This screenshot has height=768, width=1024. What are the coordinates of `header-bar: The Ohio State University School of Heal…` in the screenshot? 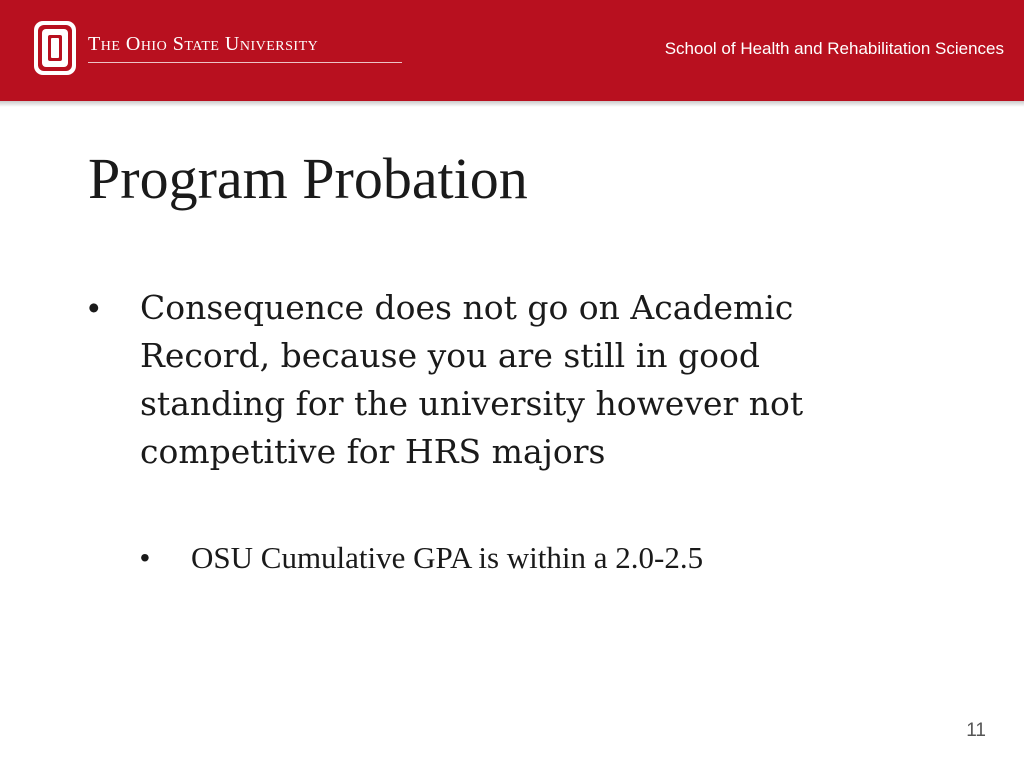 It's located at (512, 50).